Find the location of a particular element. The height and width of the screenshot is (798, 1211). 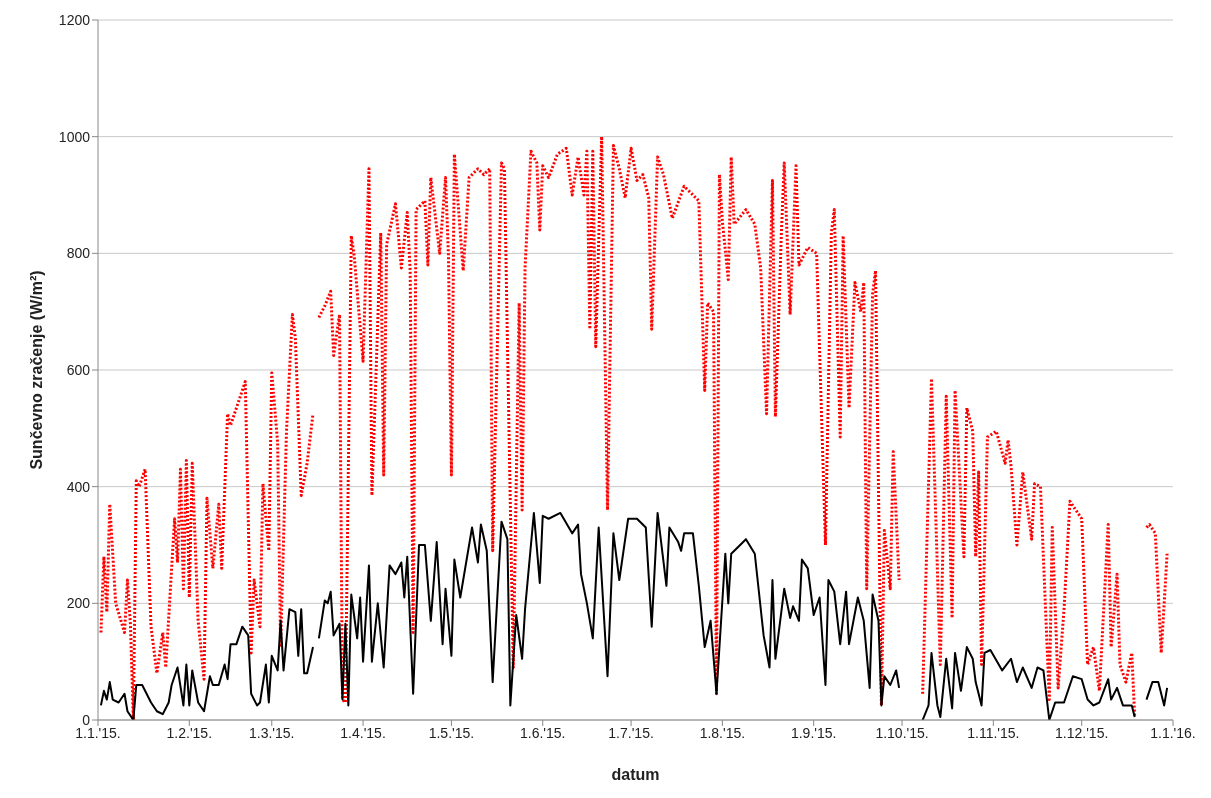

x-axis-title: datum is located at coordinates (635, 774).